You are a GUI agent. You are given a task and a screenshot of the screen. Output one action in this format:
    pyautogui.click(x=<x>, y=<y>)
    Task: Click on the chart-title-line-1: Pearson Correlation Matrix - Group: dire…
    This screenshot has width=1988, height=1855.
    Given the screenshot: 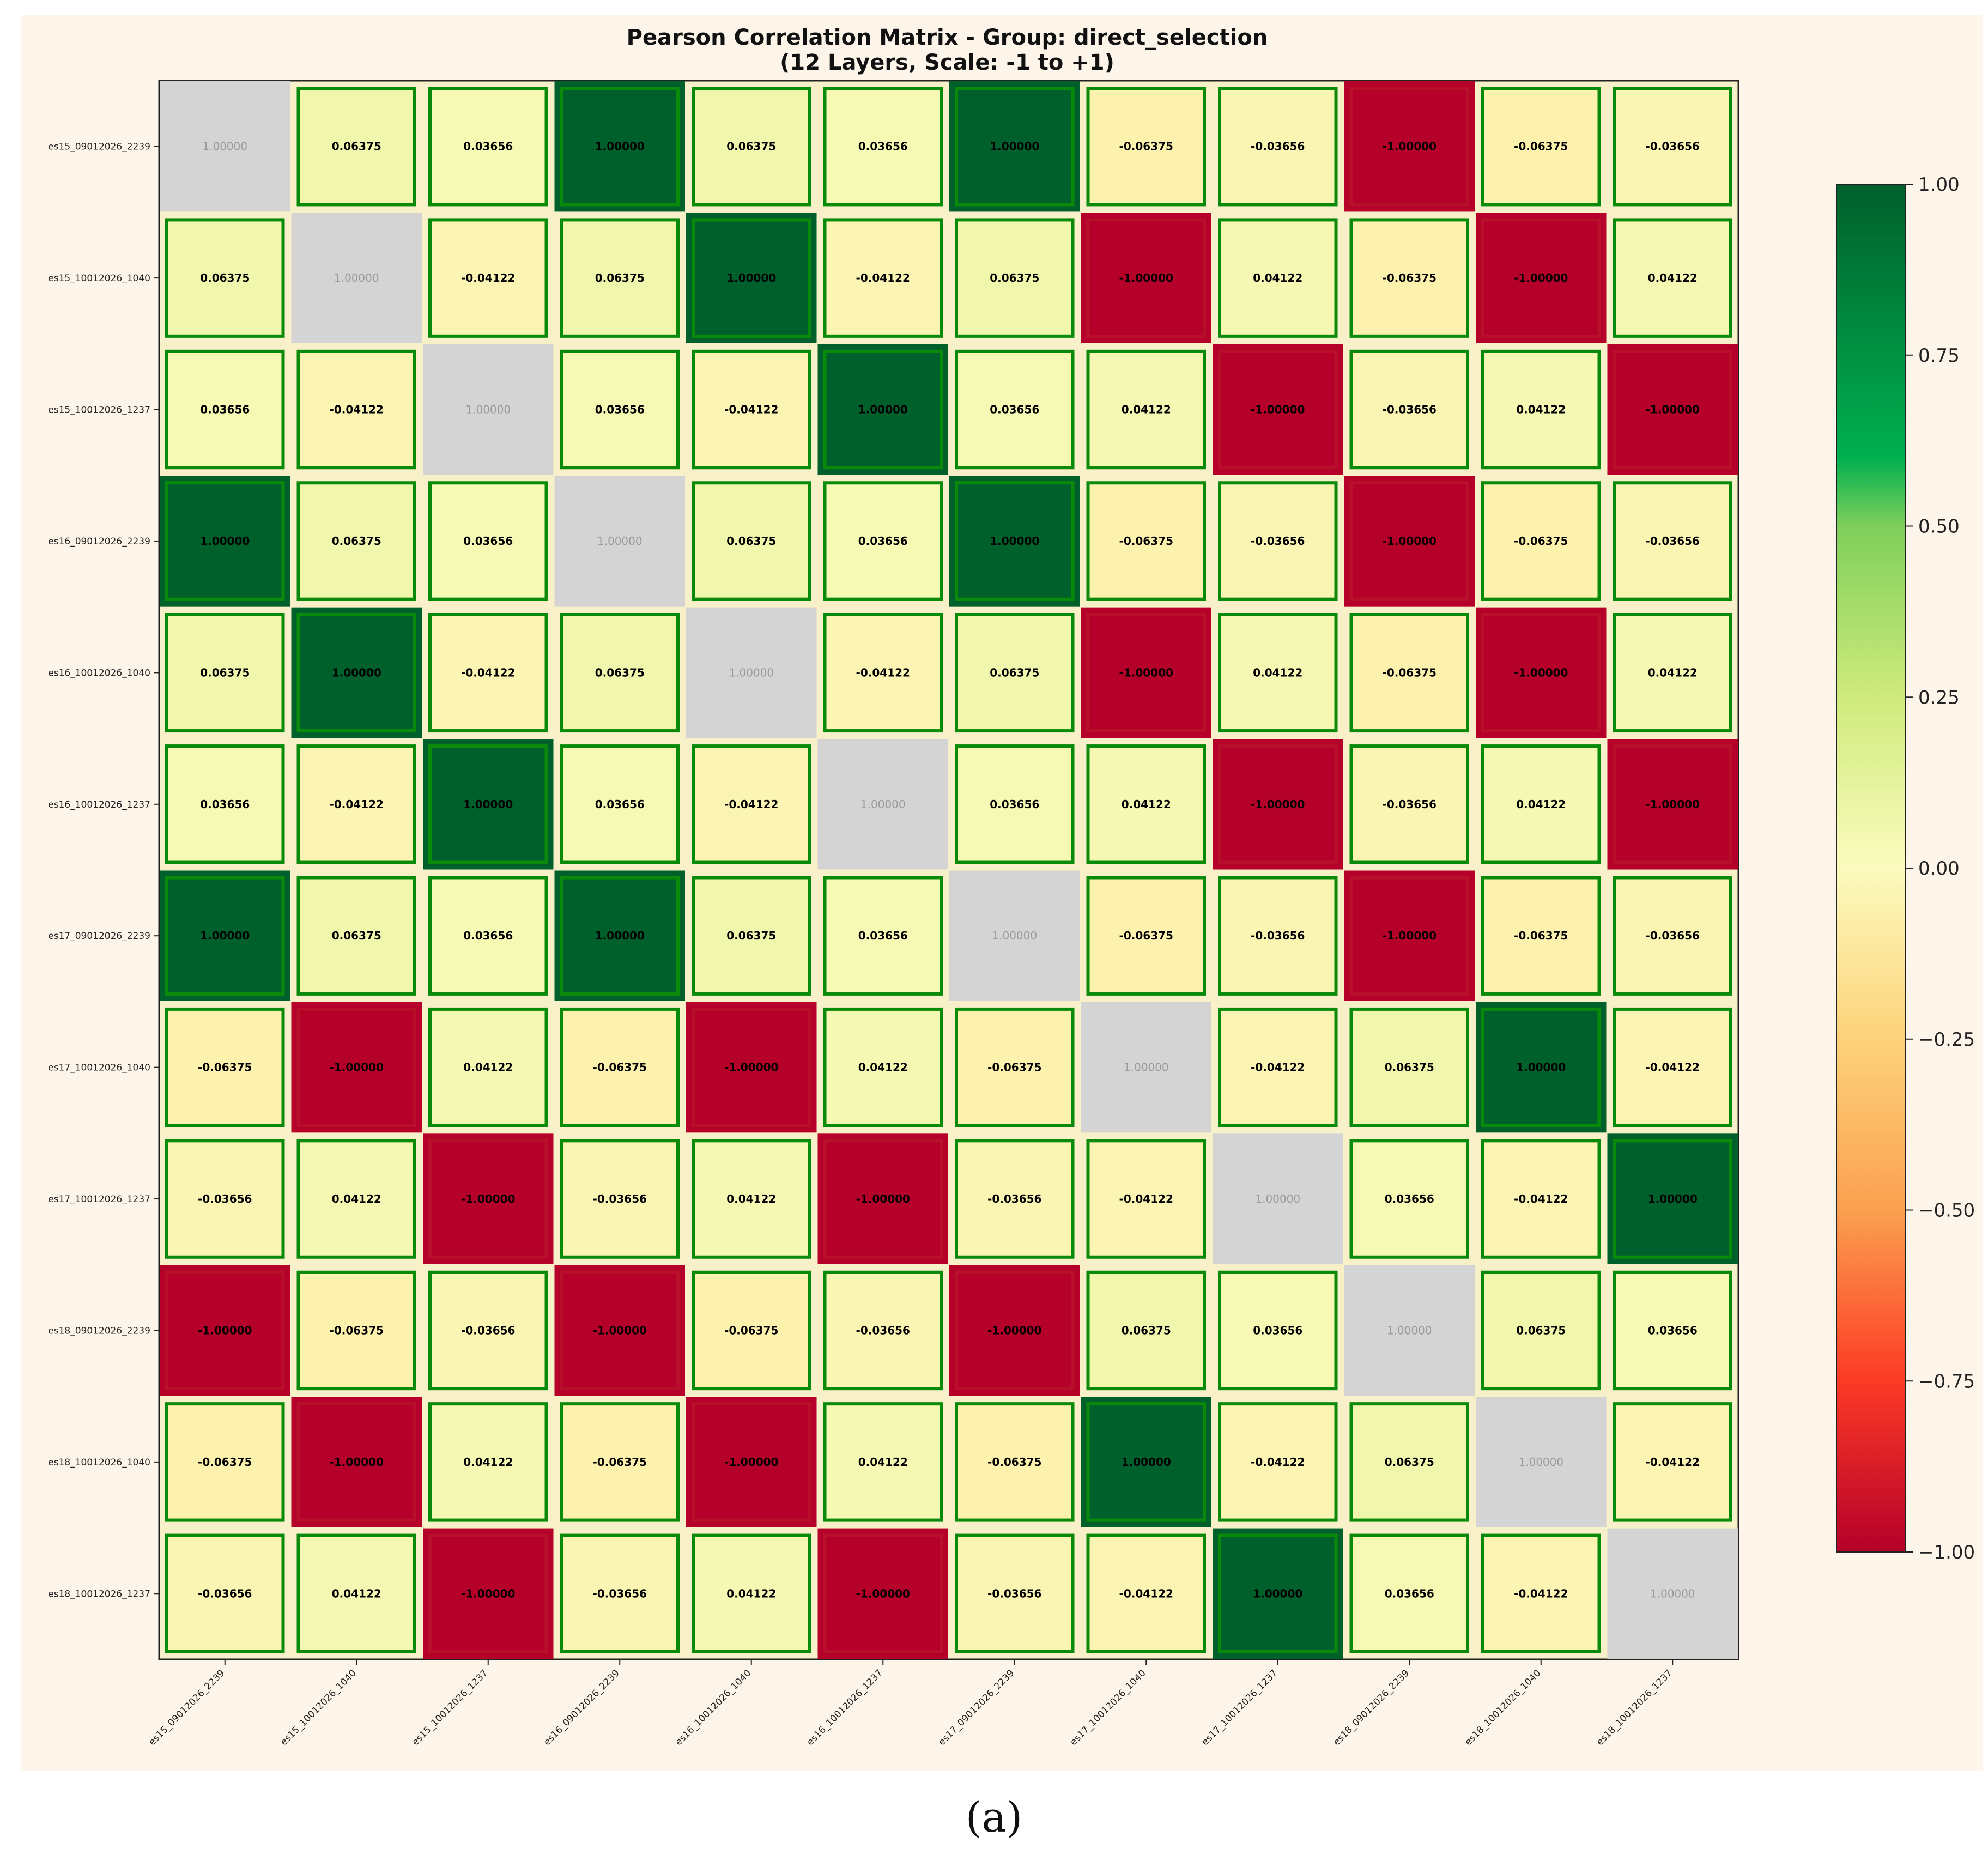 What is the action you would take?
    pyautogui.click(x=947, y=38)
    